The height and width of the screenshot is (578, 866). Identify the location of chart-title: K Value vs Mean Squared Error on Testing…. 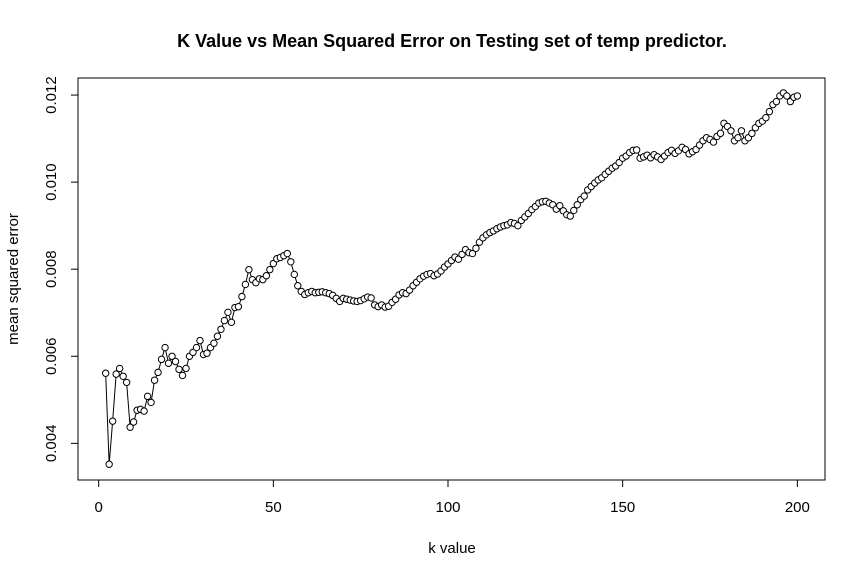
(452, 41).